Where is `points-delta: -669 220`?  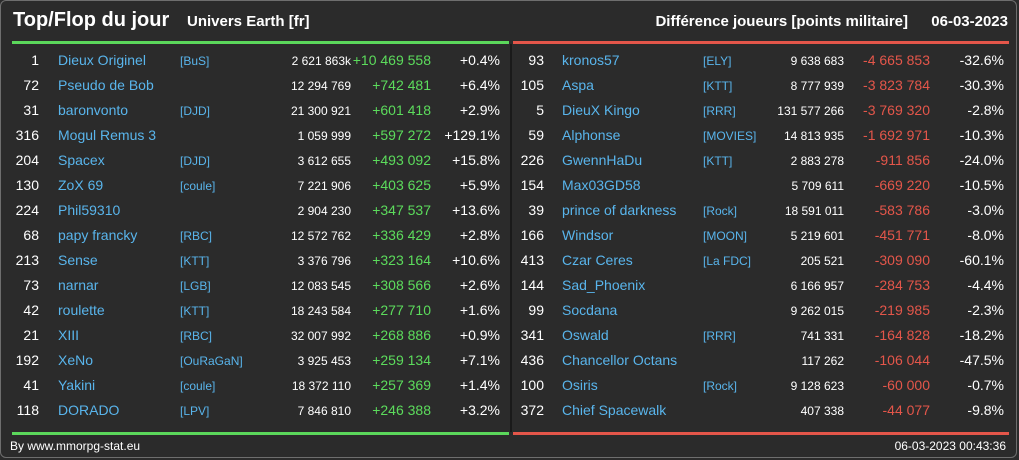
points-delta: -669 220 is located at coordinates (902, 185).